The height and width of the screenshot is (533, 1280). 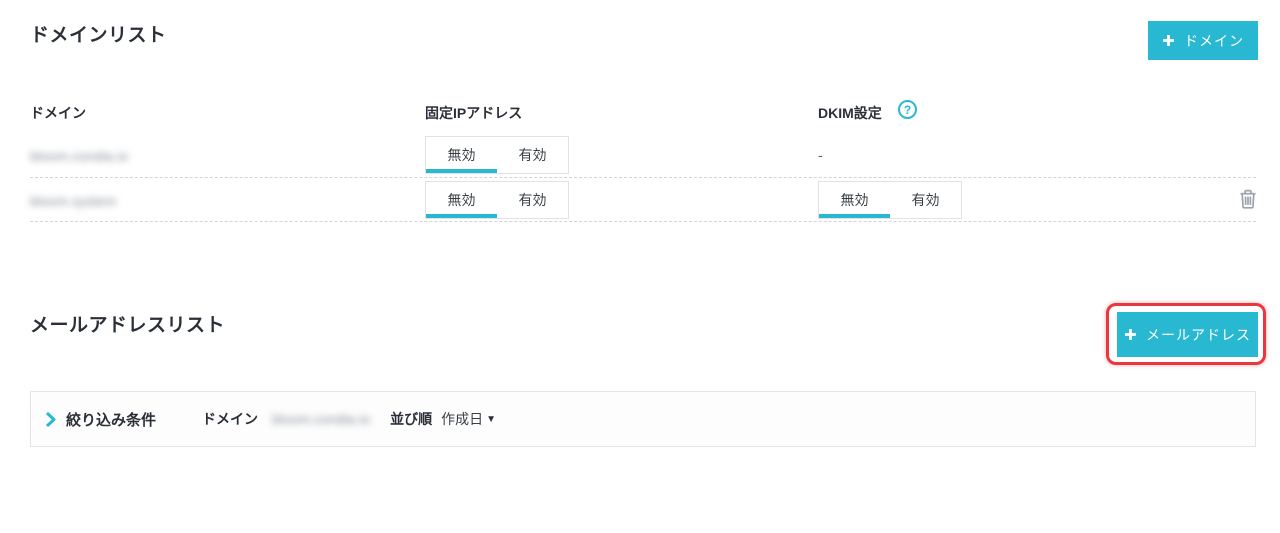 What do you see at coordinates (79, 156) in the screenshot?
I see `domain-name-redacted: bloom.condia.io` at bounding box center [79, 156].